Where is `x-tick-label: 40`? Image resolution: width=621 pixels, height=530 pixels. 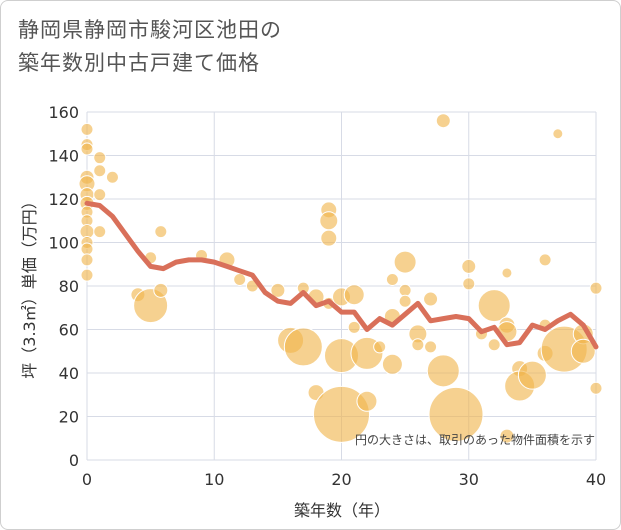 x-tick-label: 40 is located at coordinates (596, 479).